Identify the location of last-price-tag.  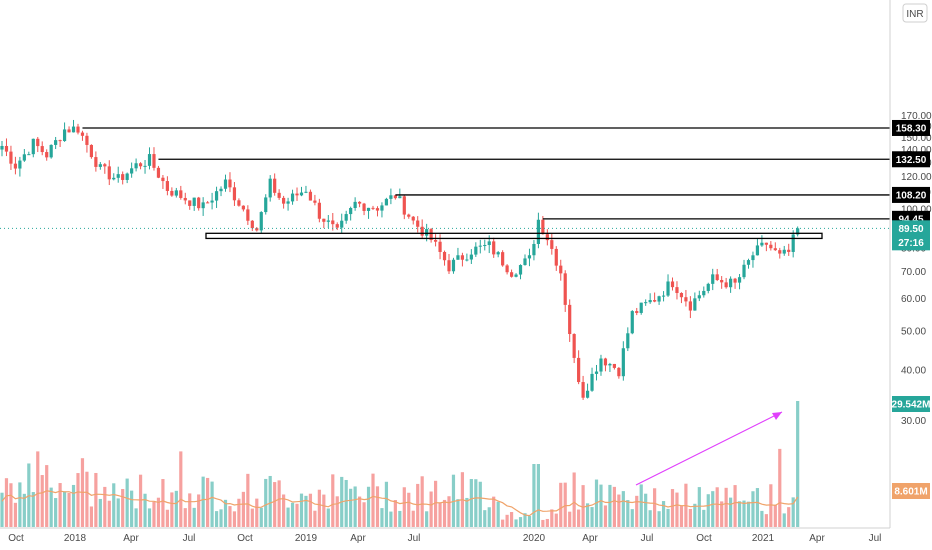
(911, 235).